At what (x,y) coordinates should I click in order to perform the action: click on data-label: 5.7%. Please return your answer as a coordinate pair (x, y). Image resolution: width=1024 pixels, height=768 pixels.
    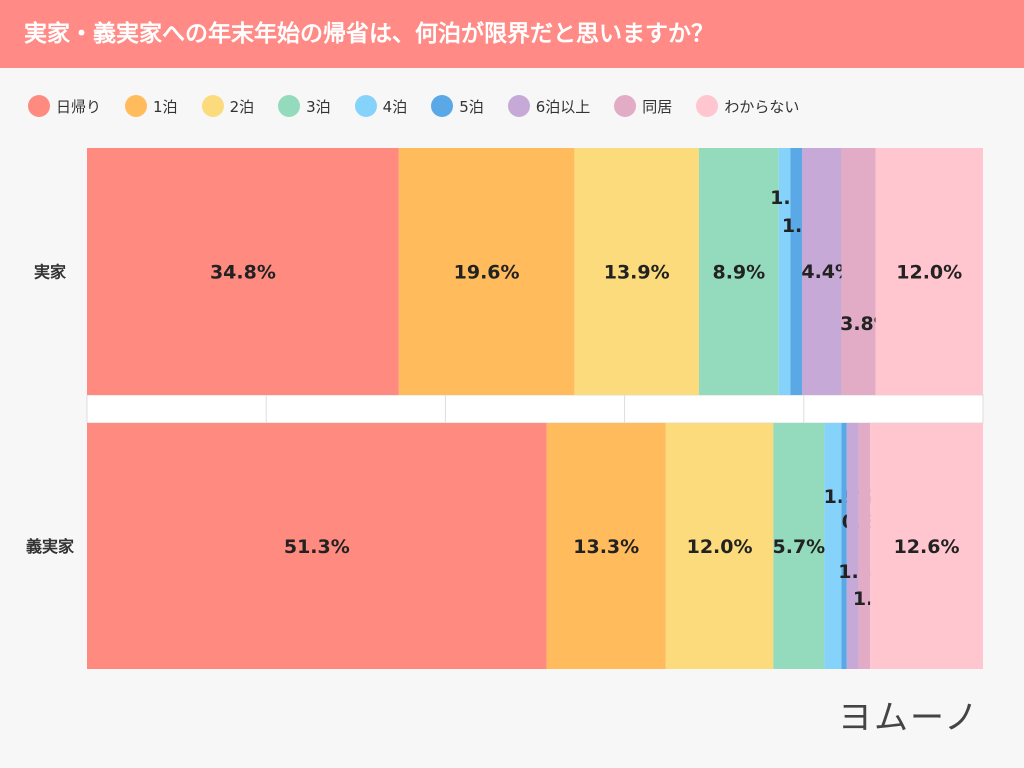
    Looking at the image, I should click on (799, 547).